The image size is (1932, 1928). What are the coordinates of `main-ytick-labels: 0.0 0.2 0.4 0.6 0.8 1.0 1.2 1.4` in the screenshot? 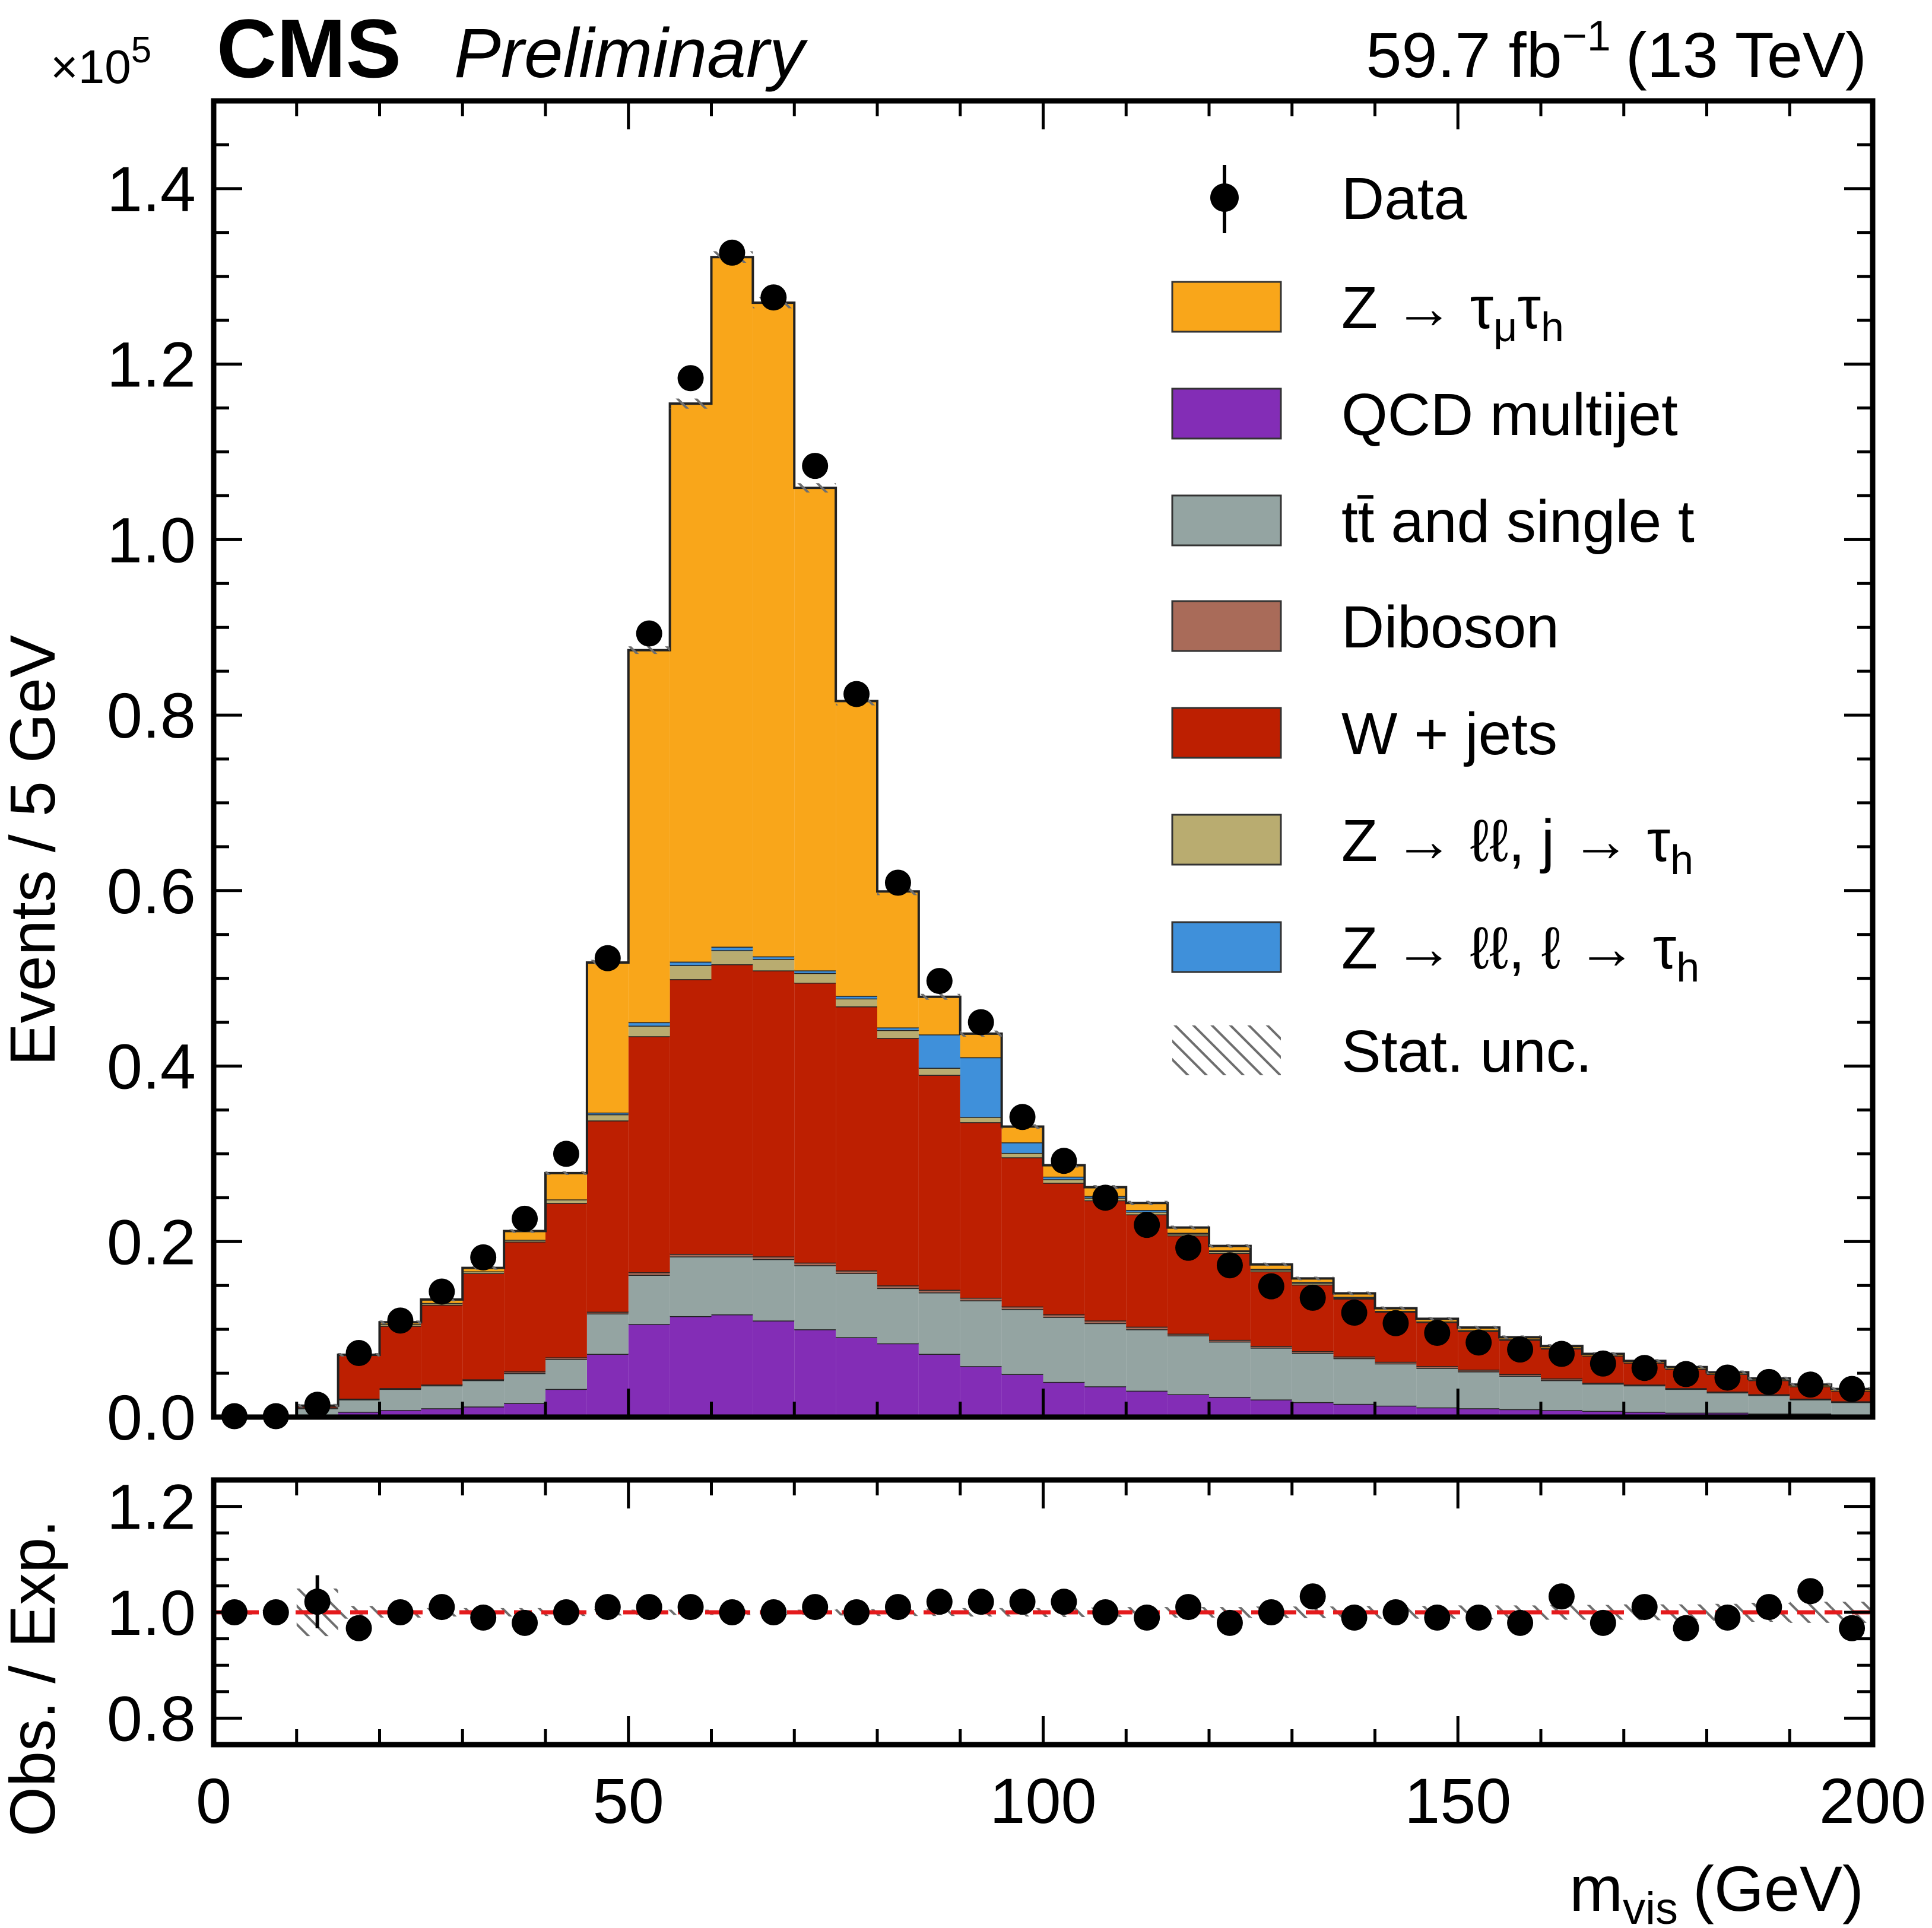 It's located at (151, 803).